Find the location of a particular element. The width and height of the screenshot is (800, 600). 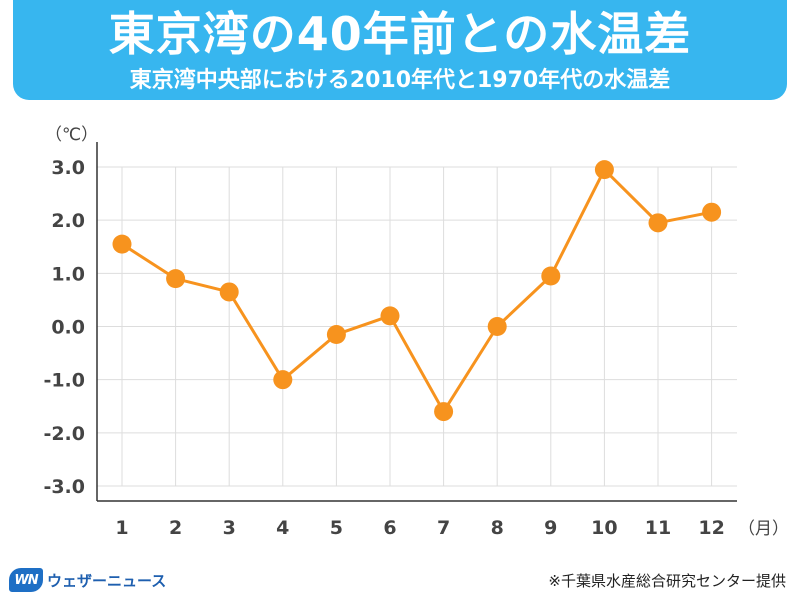

y-tick-label: -1.0 is located at coordinates (64, 381).